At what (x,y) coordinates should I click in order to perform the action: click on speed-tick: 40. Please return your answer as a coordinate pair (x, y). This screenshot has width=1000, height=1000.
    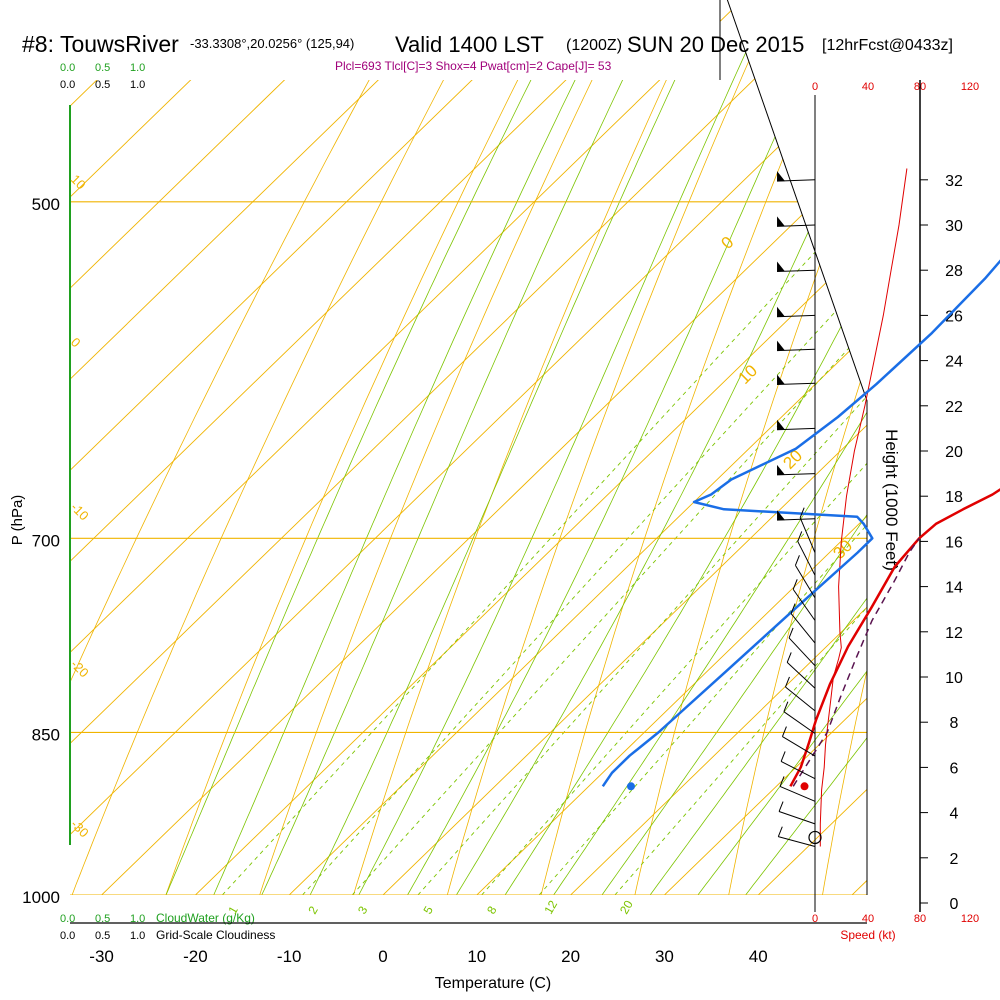
    Looking at the image, I should click on (868, 919).